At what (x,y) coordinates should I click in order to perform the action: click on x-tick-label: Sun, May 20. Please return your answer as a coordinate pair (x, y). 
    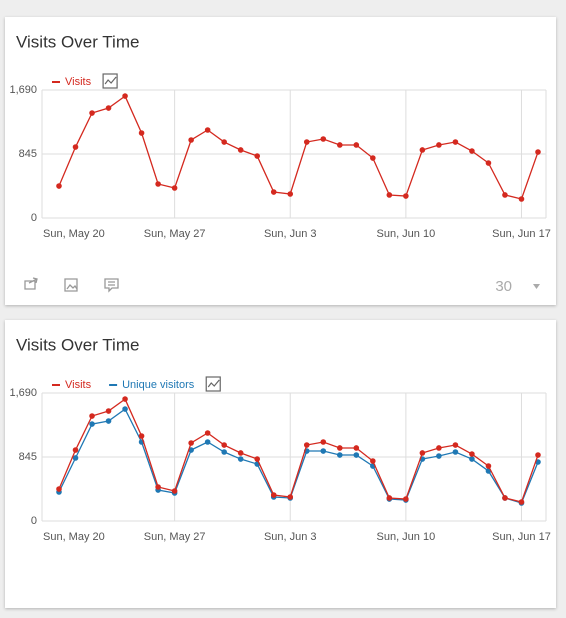
    Looking at the image, I should click on (74, 537).